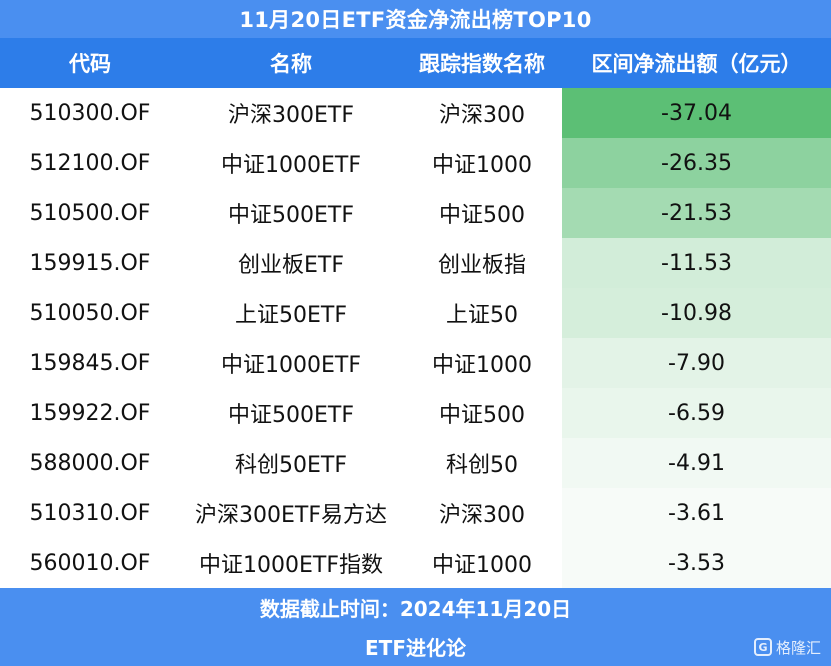  What do you see at coordinates (415, 646) in the screenshot?
I see `source-label: ETF进化论` at bounding box center [415, 646].